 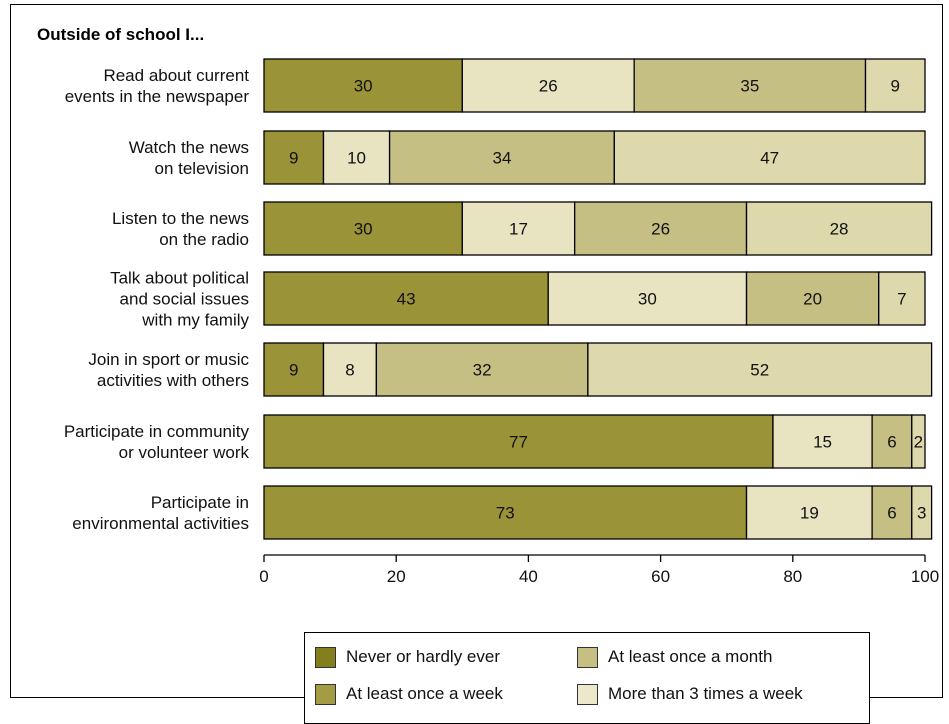 I want to click on legend-item: Never or hardly ever, so click(x=407, y=657).